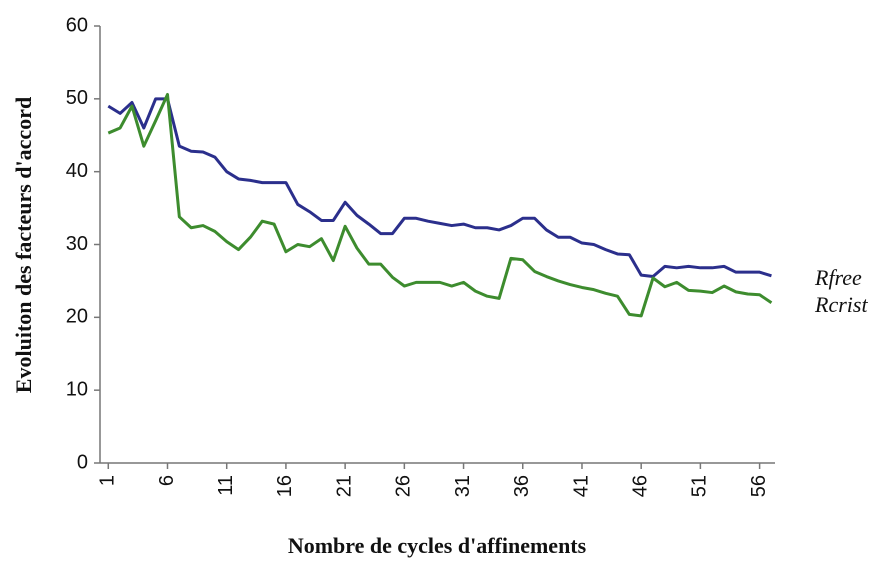 The width and height of the screenshot is (876, 562). I want to click on x-tick-label: 6, so click(167, 480).